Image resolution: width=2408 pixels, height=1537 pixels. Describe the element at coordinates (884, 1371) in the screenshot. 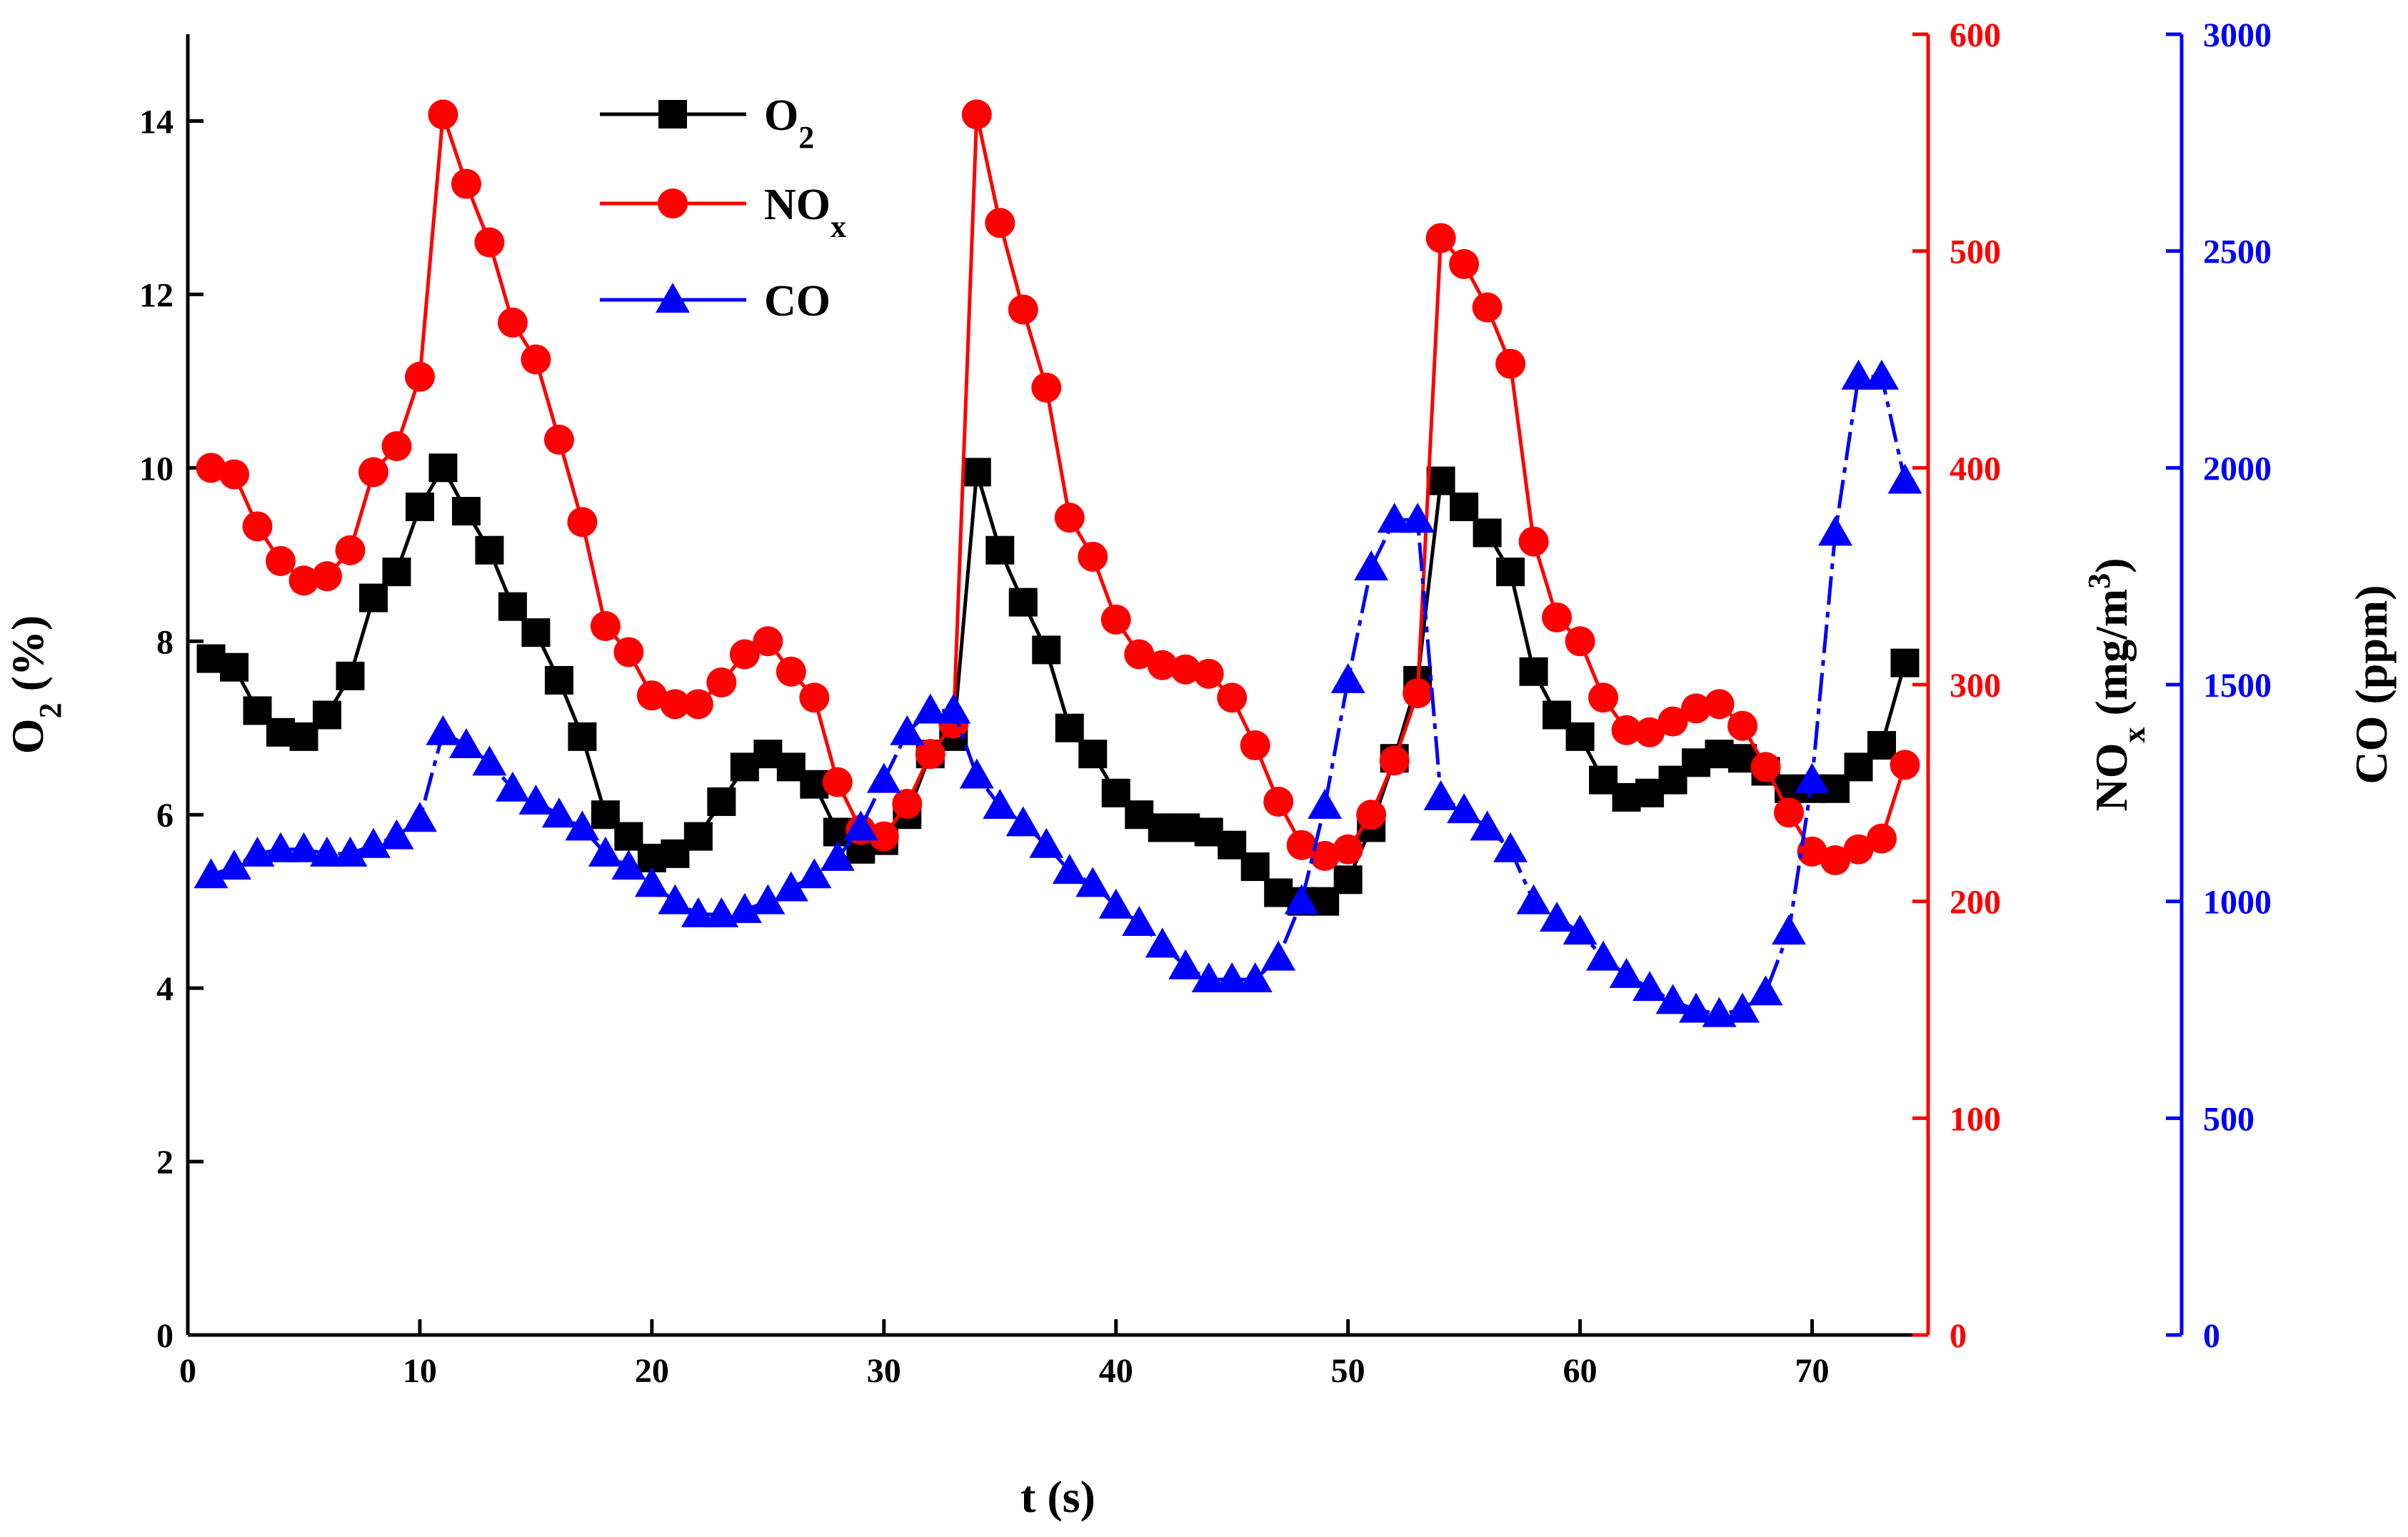

I see `x-tick-label: 30` at that location.